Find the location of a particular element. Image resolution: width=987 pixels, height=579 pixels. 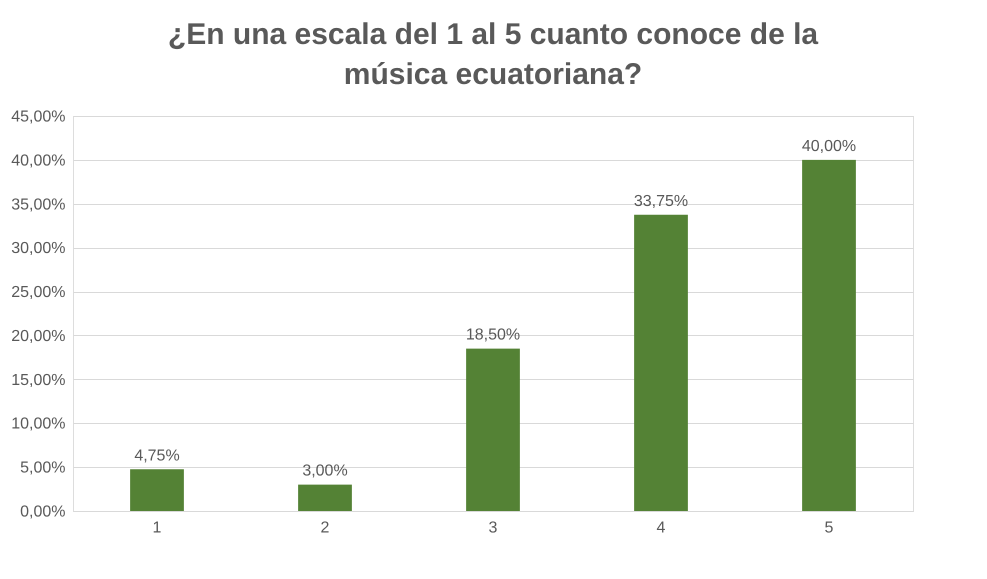

x-tick-label: 3 is located at coordinates (493, 528).